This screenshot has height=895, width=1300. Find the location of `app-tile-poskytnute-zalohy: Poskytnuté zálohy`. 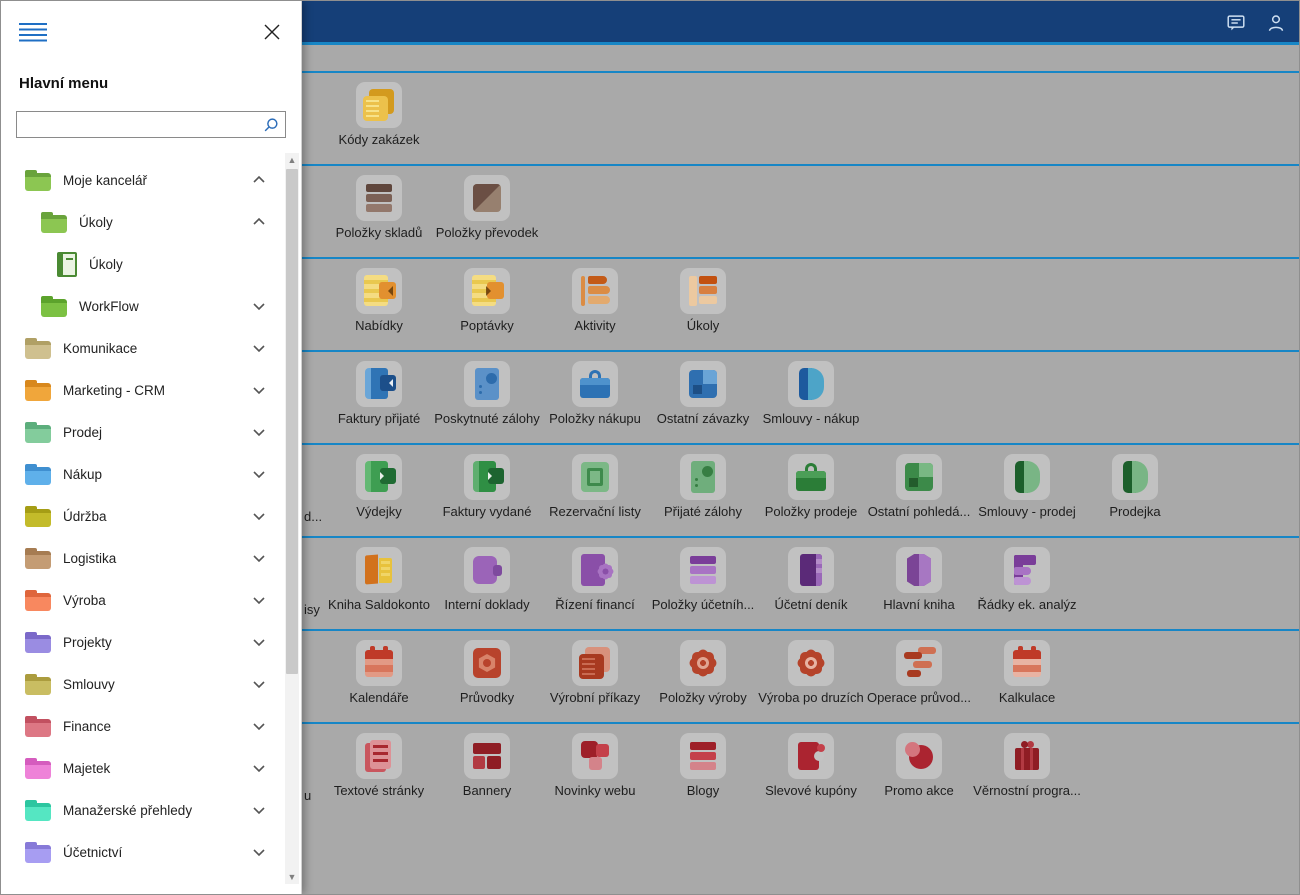

app-tile-poskytnute-zalohy: Poskytnuté zálohy is located at coordinates (487, 389).